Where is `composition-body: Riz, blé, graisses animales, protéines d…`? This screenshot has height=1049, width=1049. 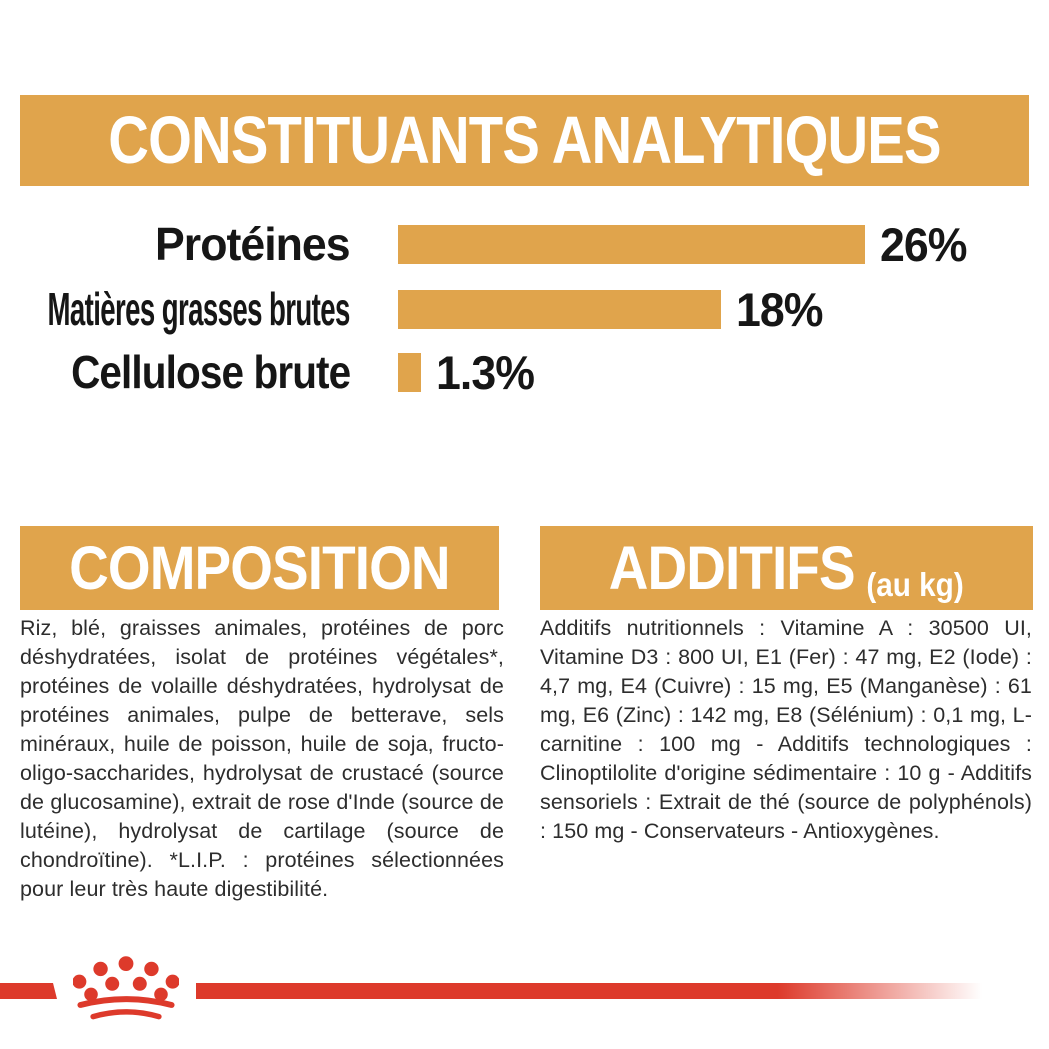 composition-body: Riz, blé, graisses animales, protéines d… is located at coordinates (262, 758).